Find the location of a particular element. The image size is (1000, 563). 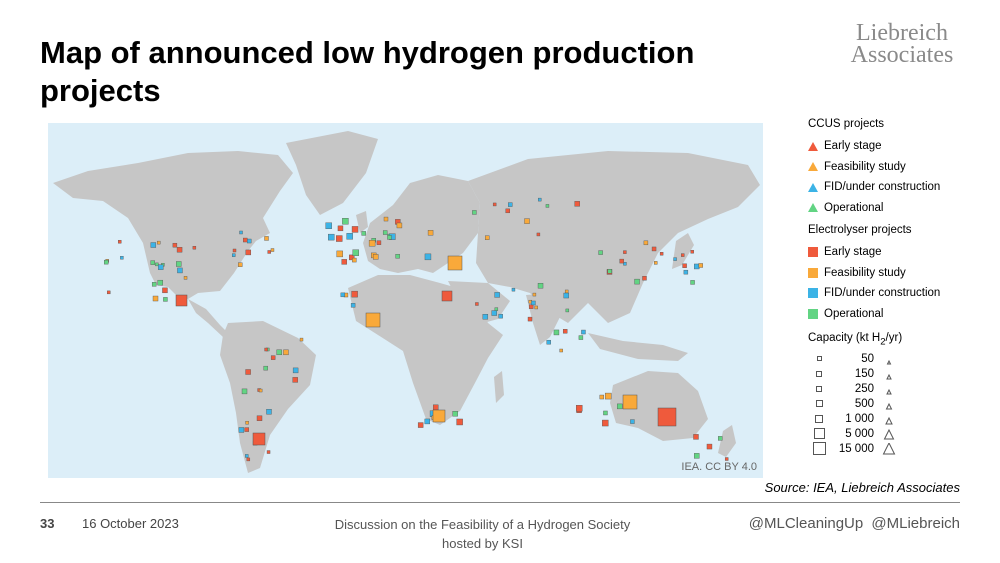

legend-electrolyser-title: Electrolyser projects is located at coordinates (860, 230).